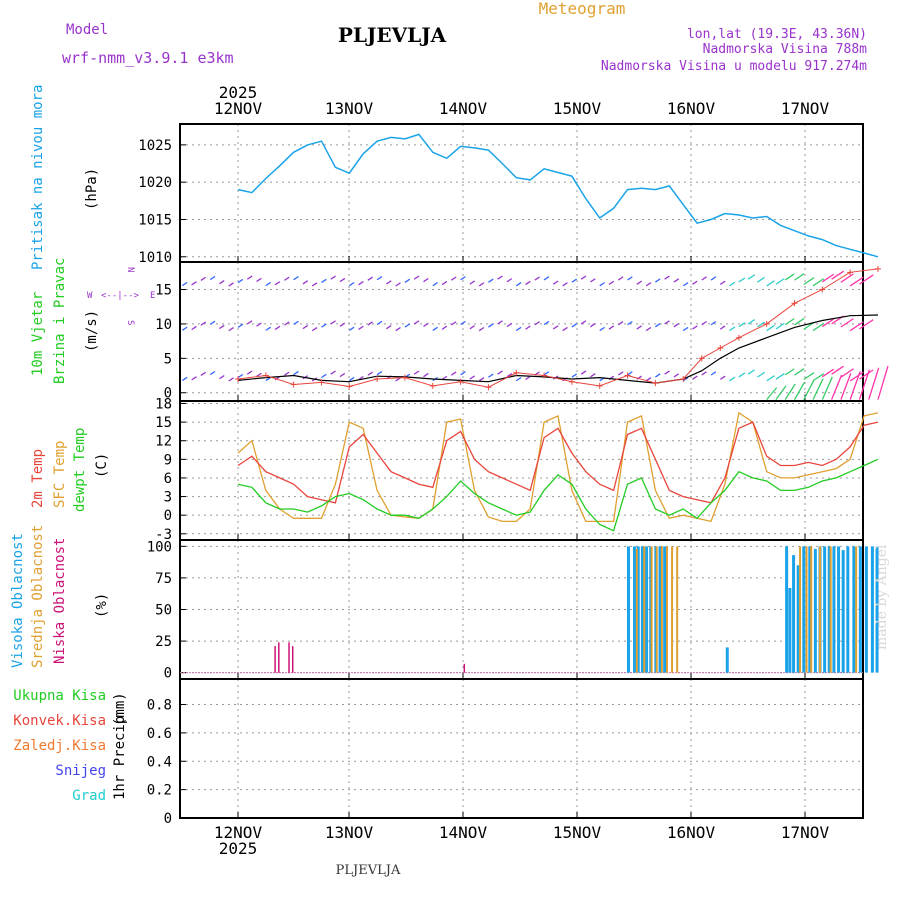 The image size is (900, 900). I want to click on y-tick-label: 1010, so click(155, 258).